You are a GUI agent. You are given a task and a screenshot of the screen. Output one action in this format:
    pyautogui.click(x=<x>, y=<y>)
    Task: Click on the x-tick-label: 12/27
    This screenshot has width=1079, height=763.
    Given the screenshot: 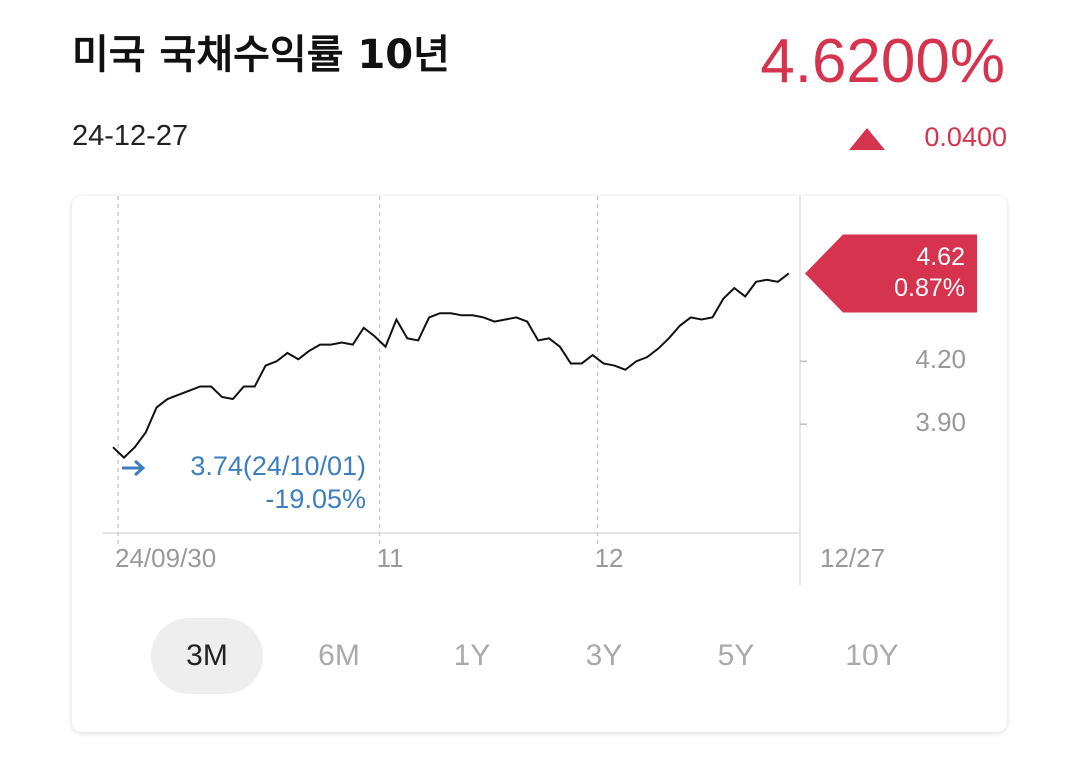 What is the action you would take?
    pyautogui.click(x=852, y=558)
    